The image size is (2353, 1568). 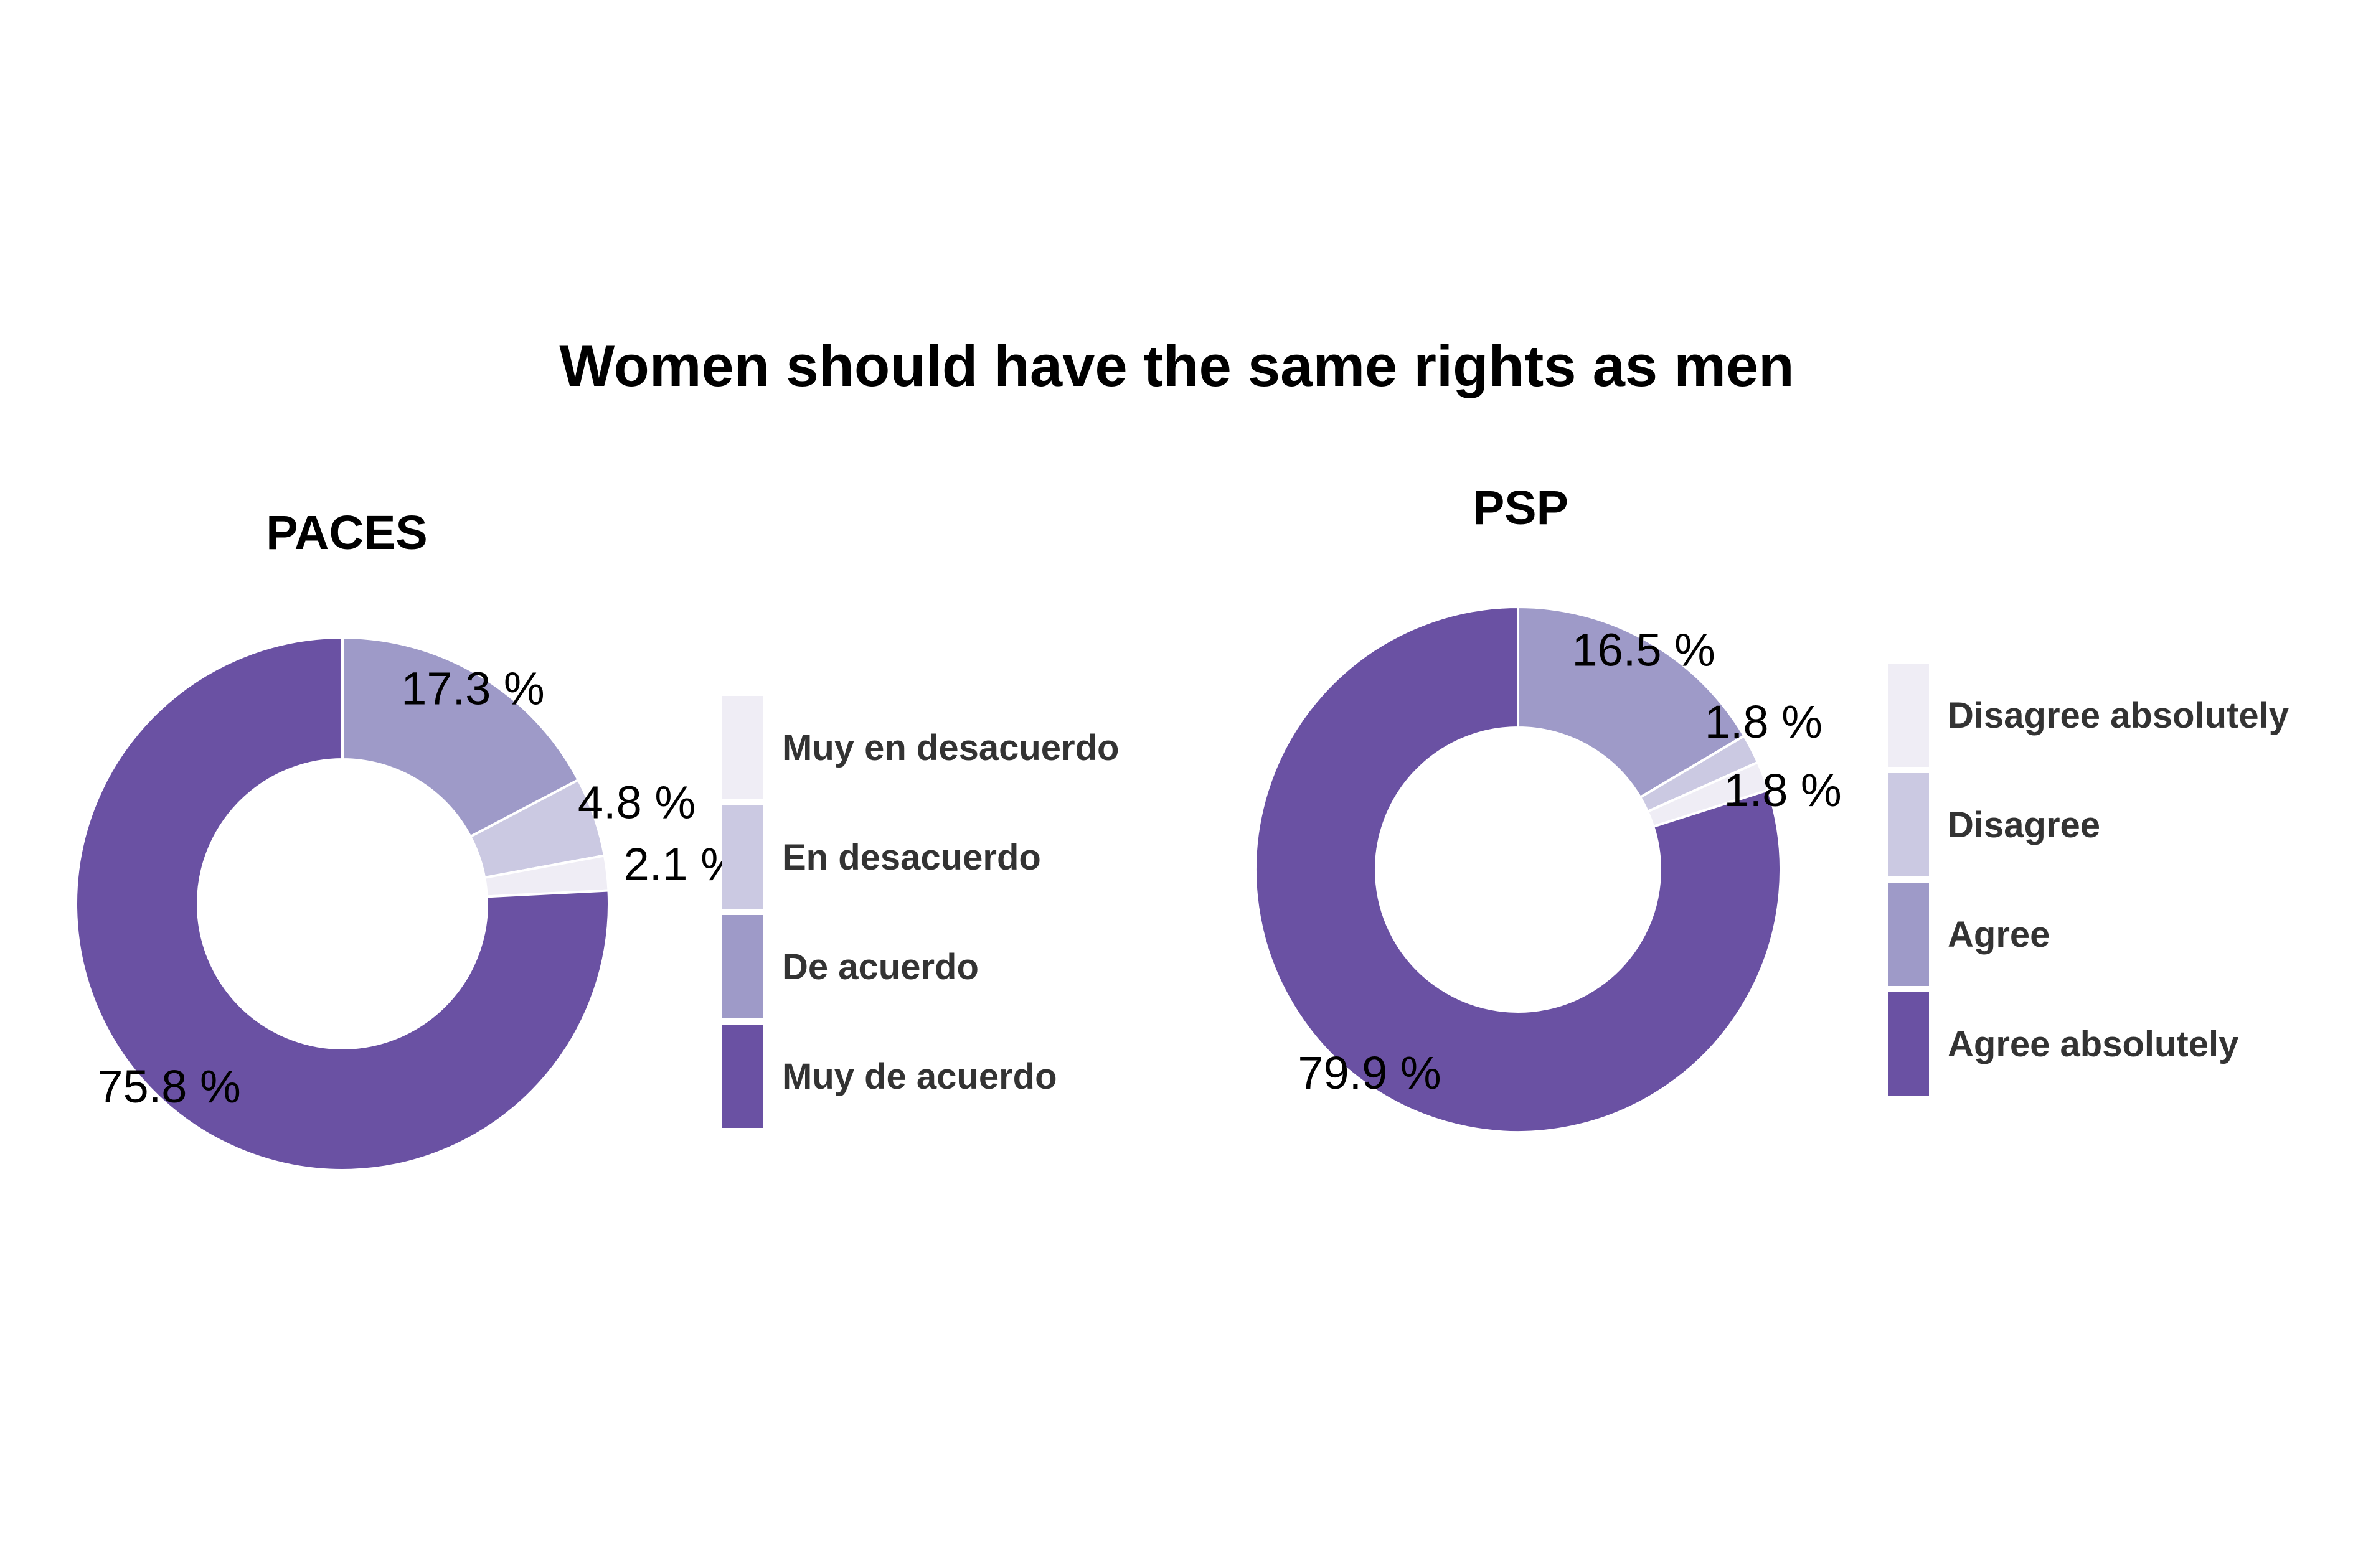 What do you see at coordinates (919, 1076) in the screenshot?
I see `legend-label-muy-de-acuerdo: Muy de acuerdo` at bounding box center [919, 1076].